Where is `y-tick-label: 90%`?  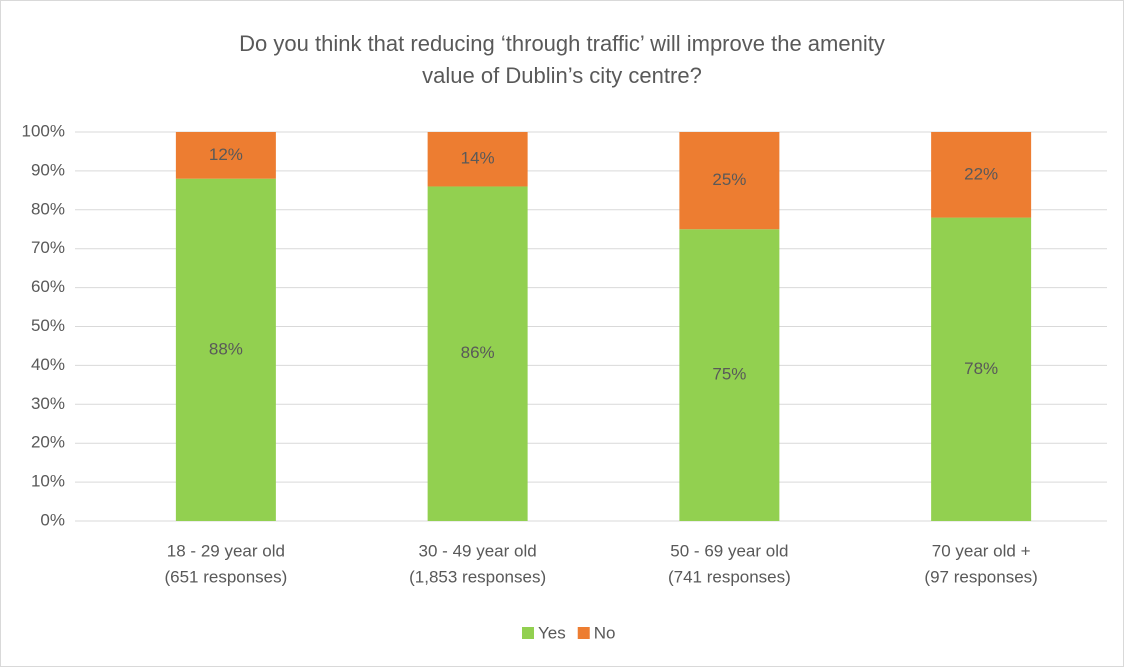
y-tick-label: 90% is located at coordinates (48, 169).